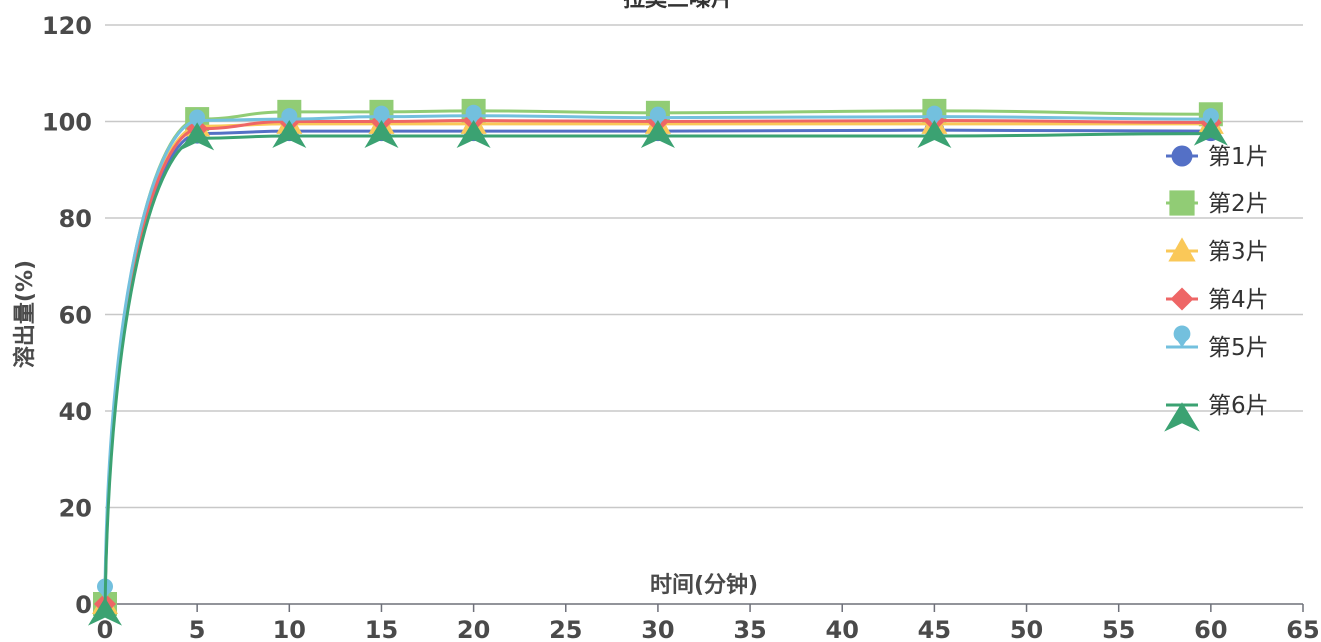  I want to click on y-axis: 0 20 40 60 80 100 120, so click(67, 315).